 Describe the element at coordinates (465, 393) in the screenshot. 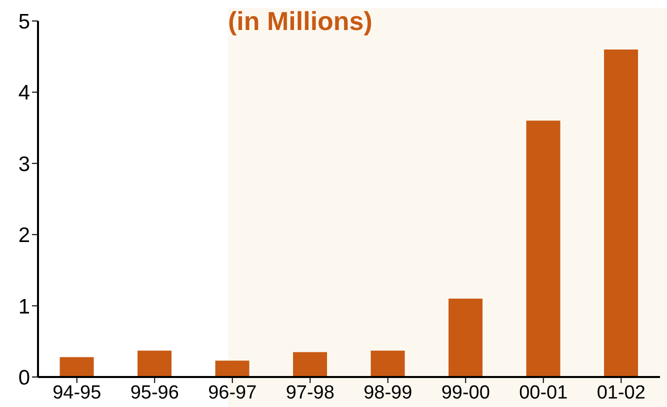

I see `x-tick-label: 99-00` at that location.